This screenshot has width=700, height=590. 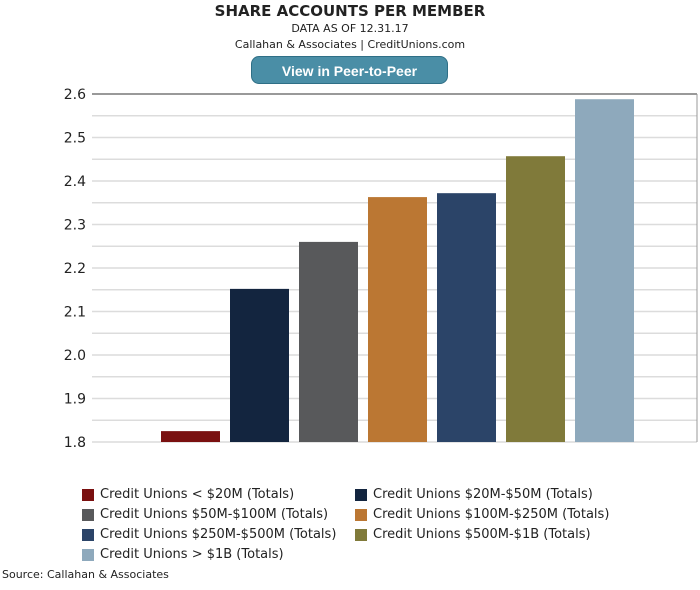 What do you see at coordinates (75, 443) in the screenshot?
I see `y-tick-label: 1.8` at bounding box center [75, 443].